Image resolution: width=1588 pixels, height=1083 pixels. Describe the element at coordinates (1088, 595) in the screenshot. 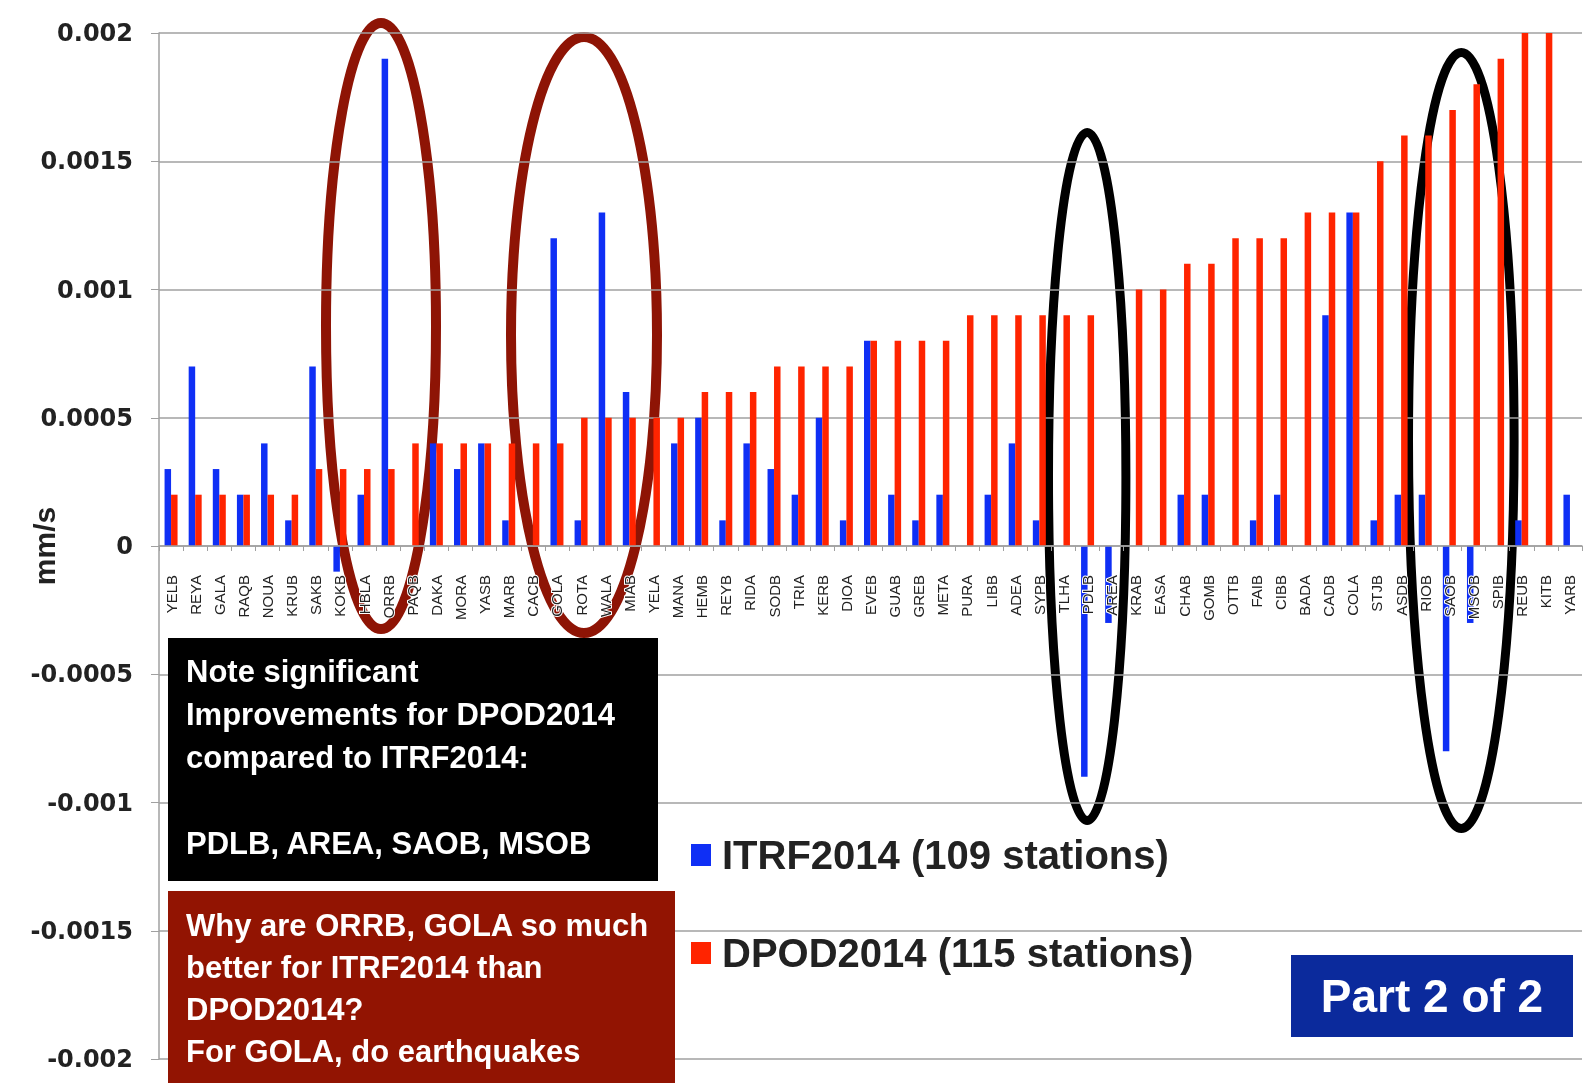

I see `x-tick-label: PDLB` at that location.